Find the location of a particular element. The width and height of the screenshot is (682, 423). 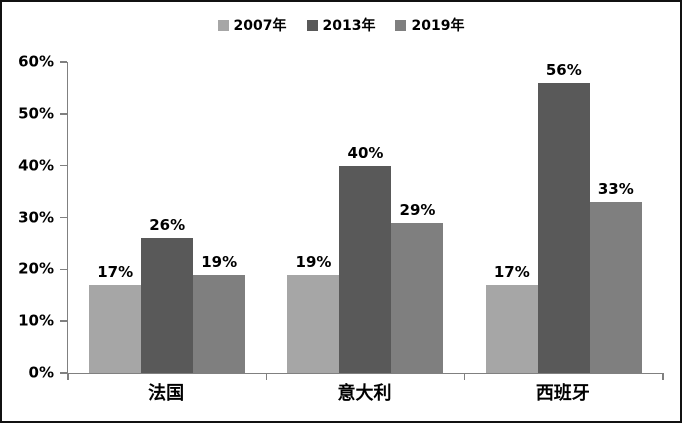

category-label: 西班牙 is located at coordinates (562, 393).